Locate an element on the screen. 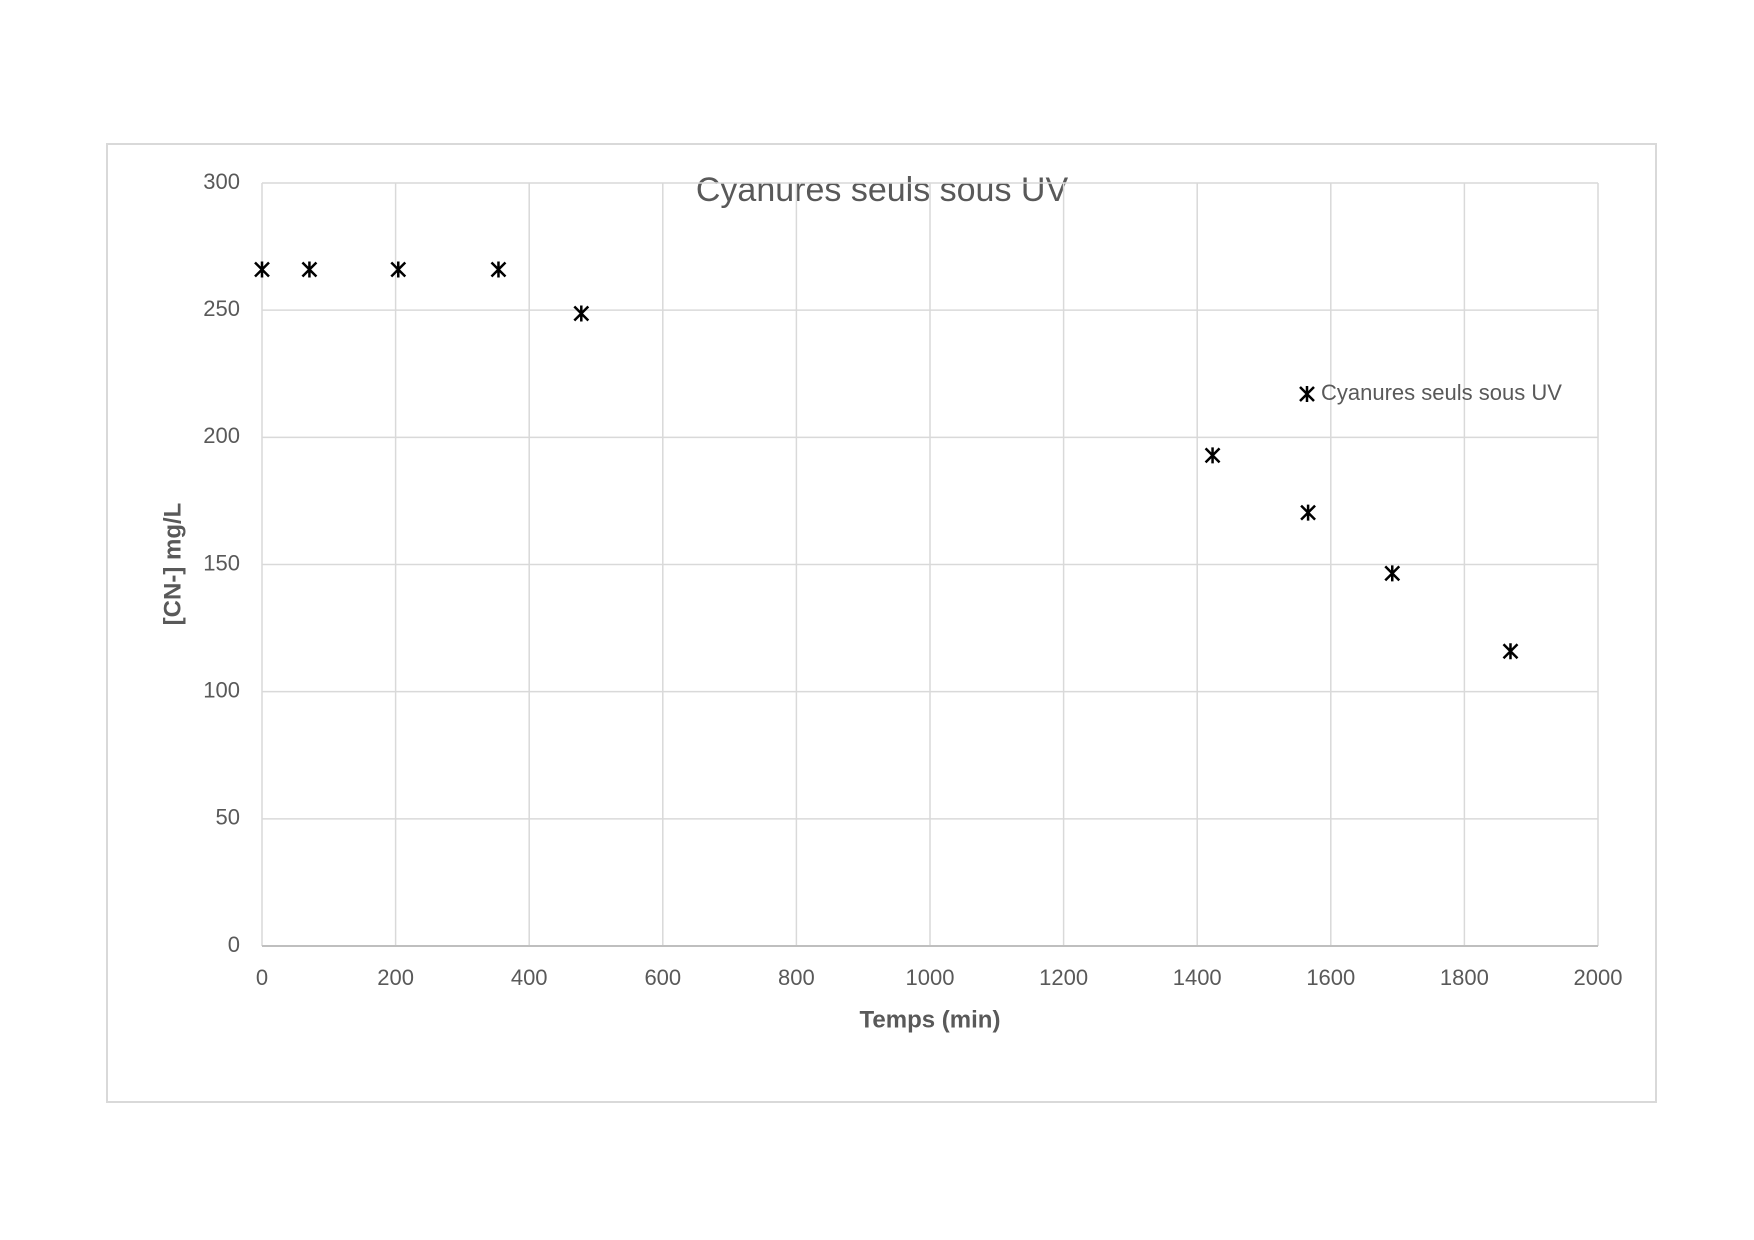 This screenshot has height=1240, width=1754. x-tick-label: 1800 is located at coordinates (1464, 977).